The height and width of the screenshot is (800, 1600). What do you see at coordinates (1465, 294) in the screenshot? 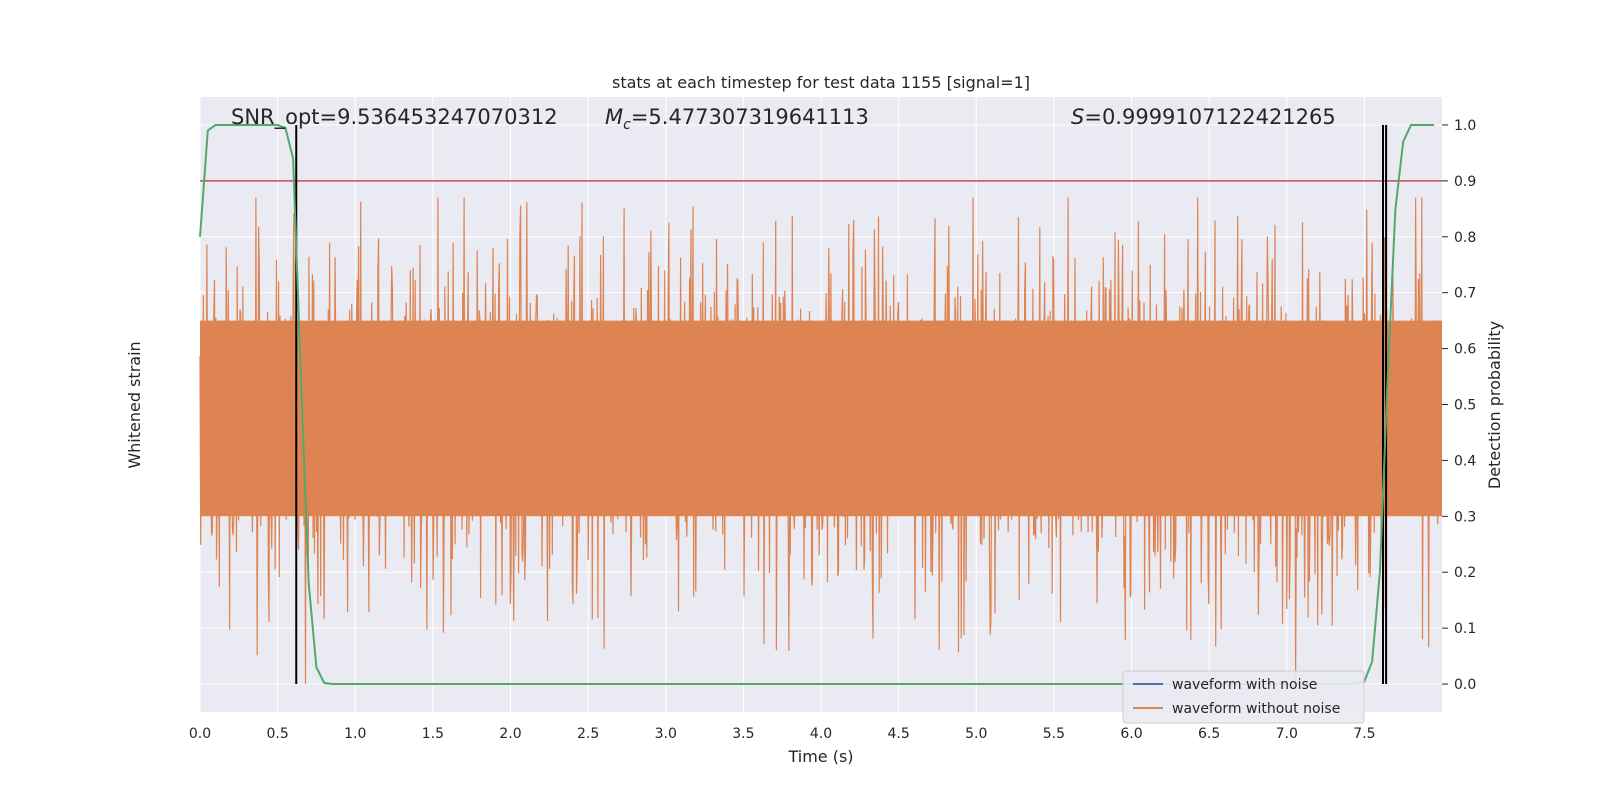
I see `y-tick-label-7: 0.7` at bounding box center [1465, 294].